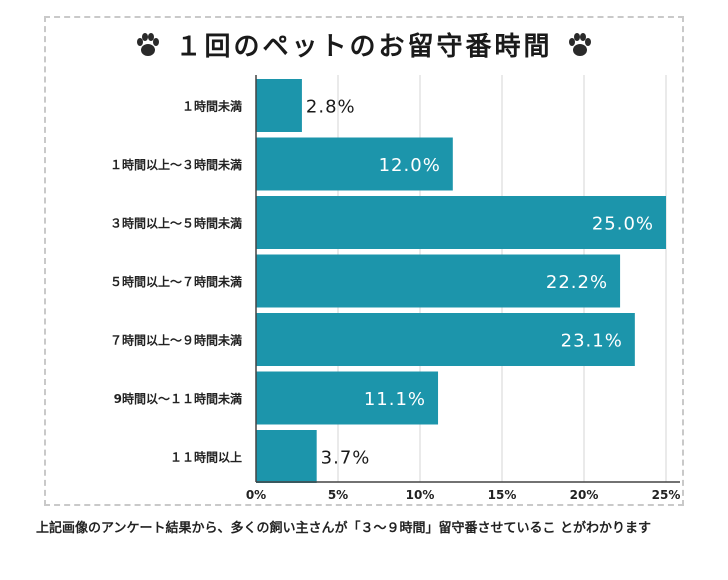 This screenshot has width=728, height=580. What do you see at coordinates (584, 495) in the screenshot?
I see `x-tick-label: 20%` at bounding box center [584, 495].